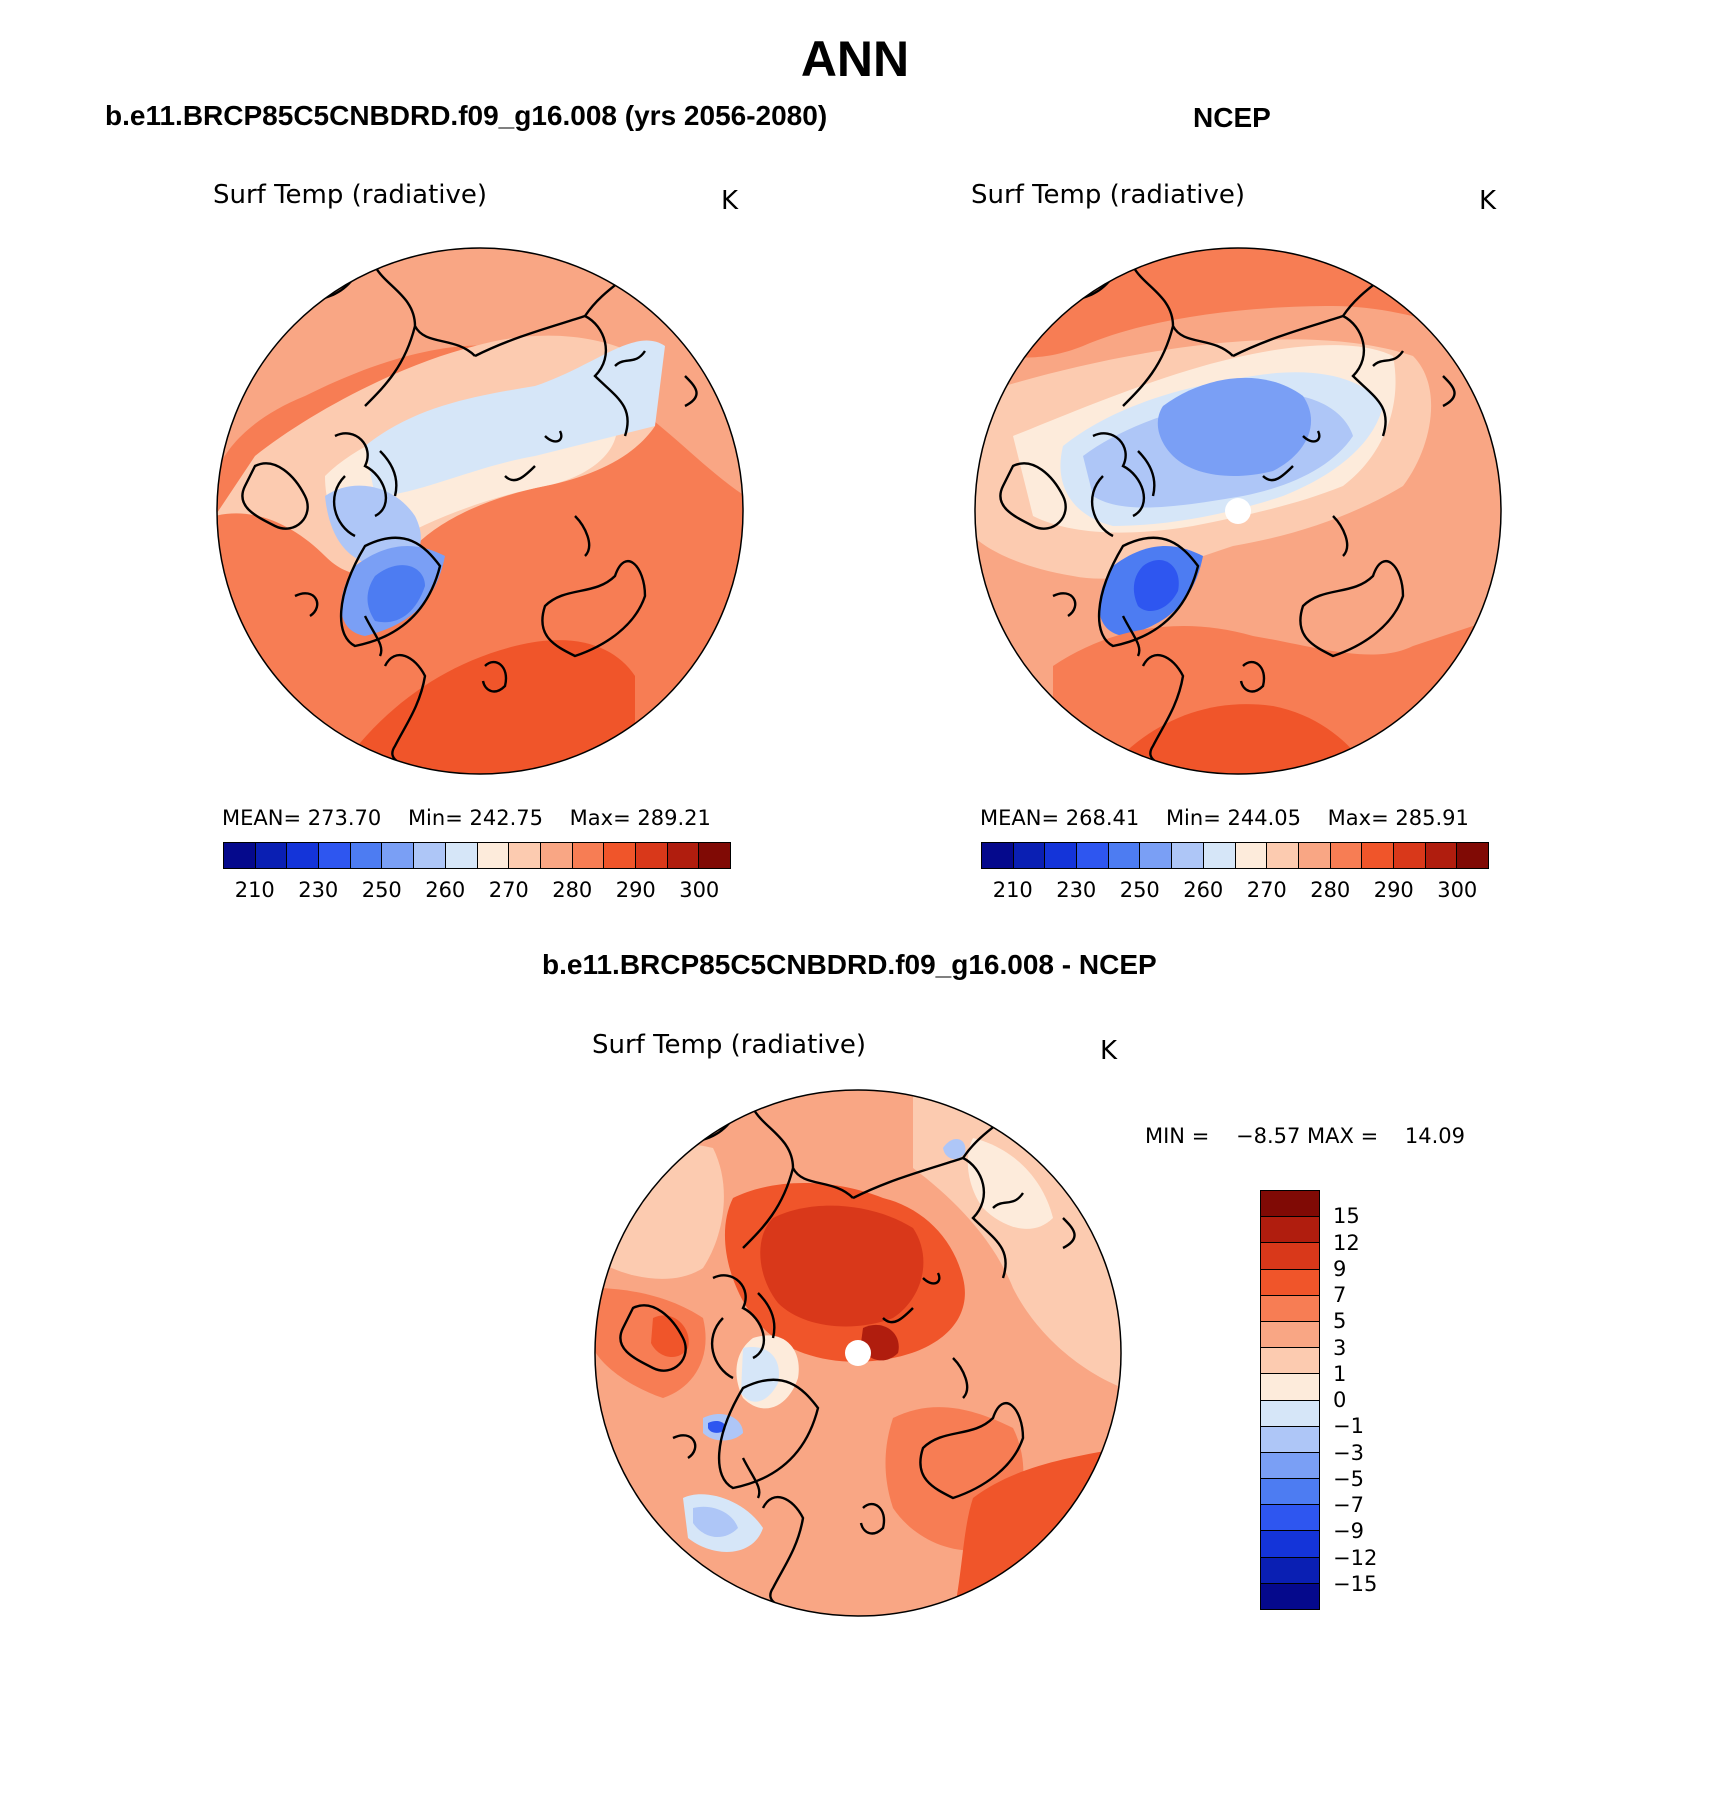 The height and width of the screenshot is (1813, 1710). What do you see at coordinates (1348, 1505) in the screenshot?
I see `colorbar-tick-label: −7` at bounding box center [1348, 1505].